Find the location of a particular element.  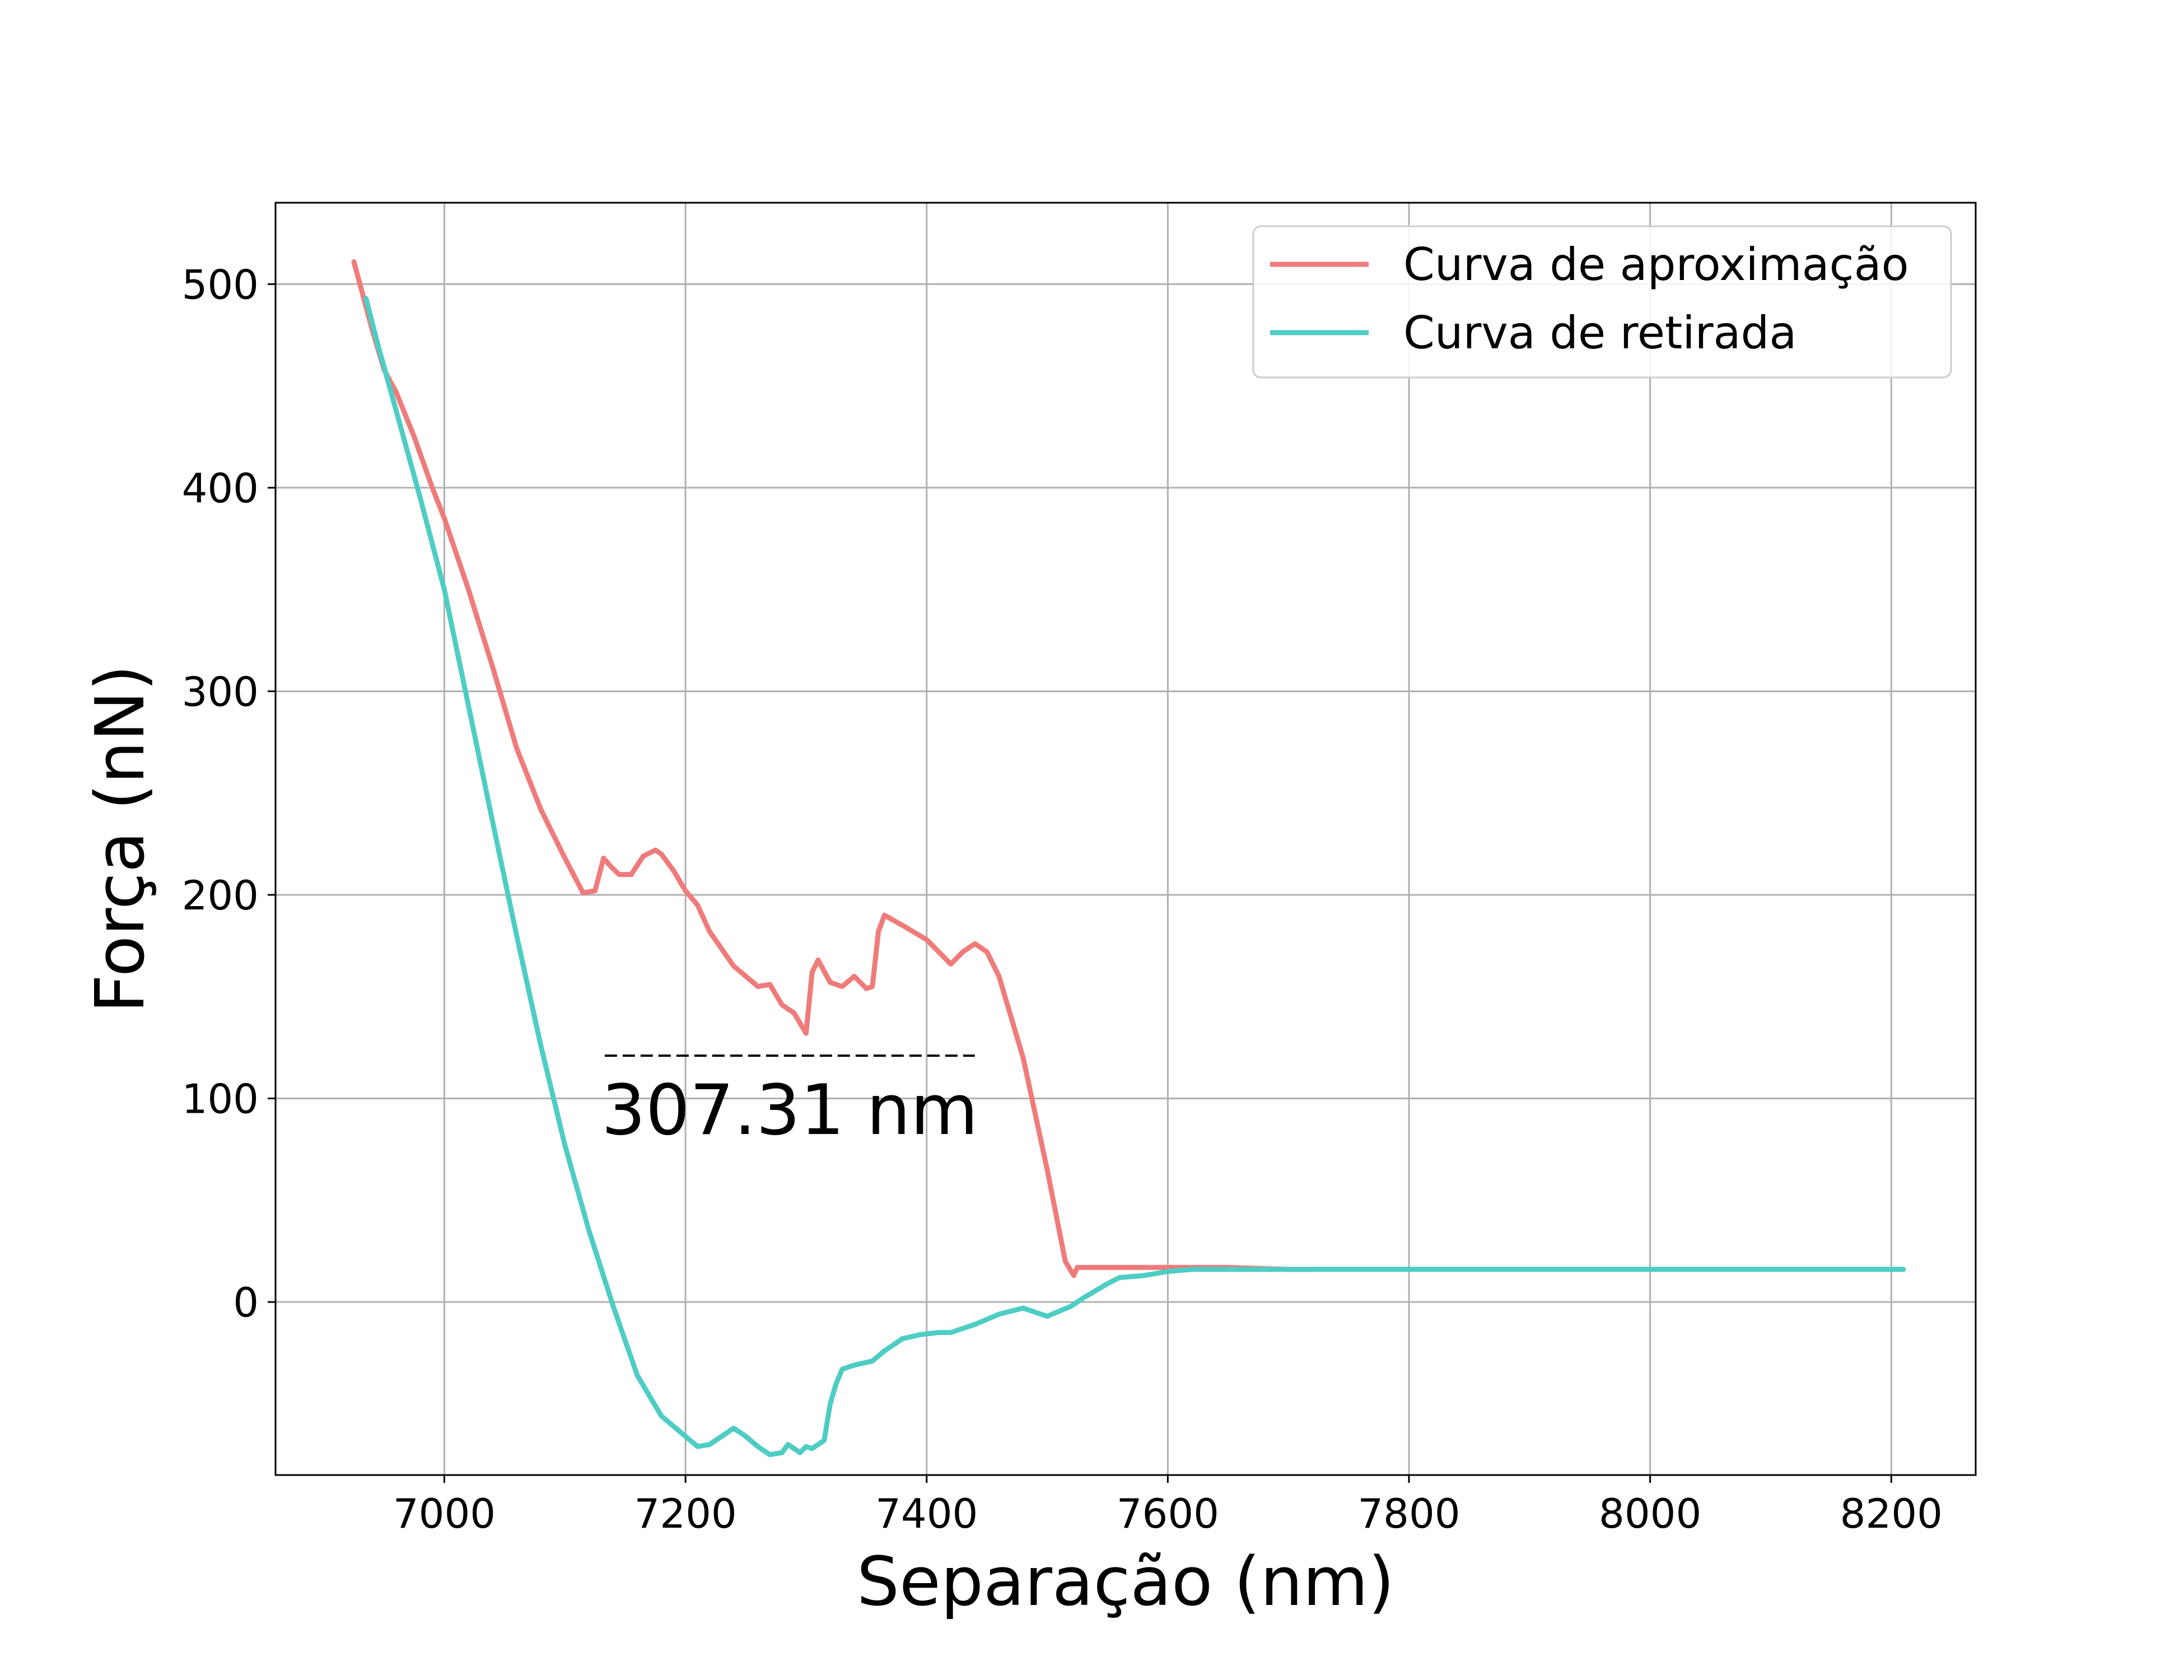

legend-label: Curva de retirada is located at coordinates (1600, 333).